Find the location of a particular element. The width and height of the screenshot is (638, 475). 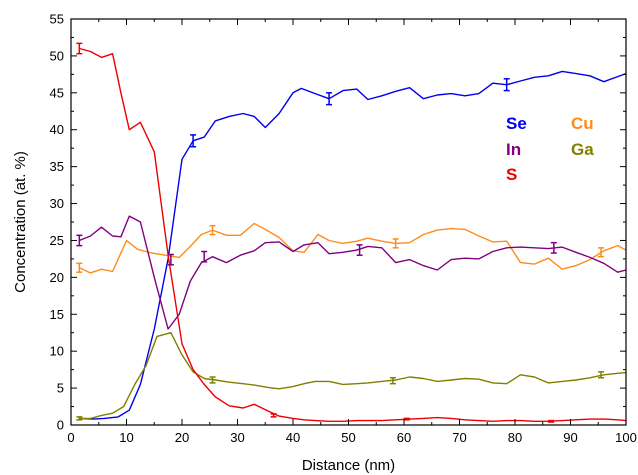

x-tick-label: 80 is located at coordinates (515, 437).